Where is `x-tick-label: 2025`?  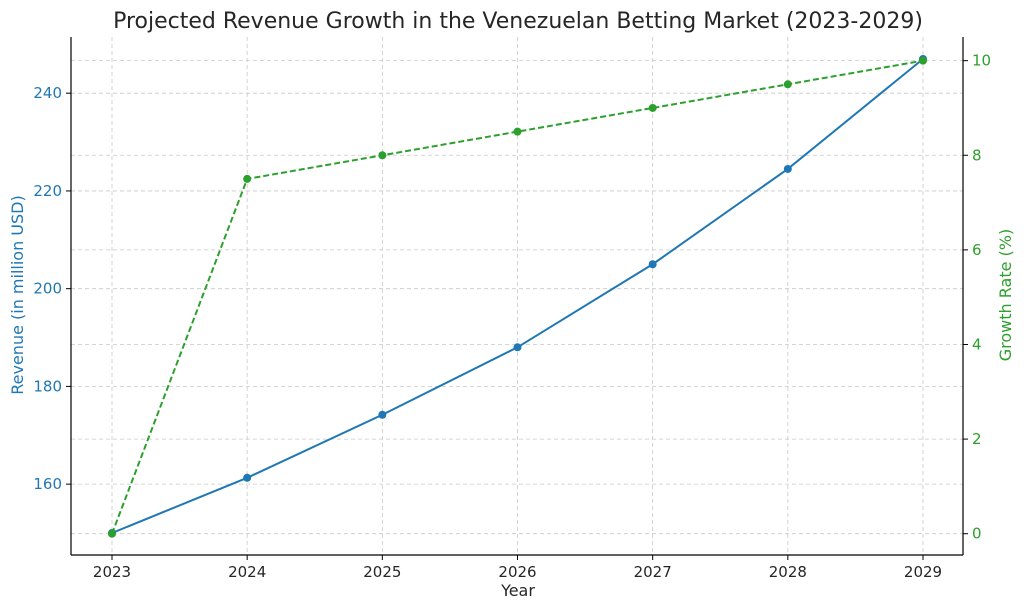 x-tick-label: 2025 is located at coordinates (382, 572).